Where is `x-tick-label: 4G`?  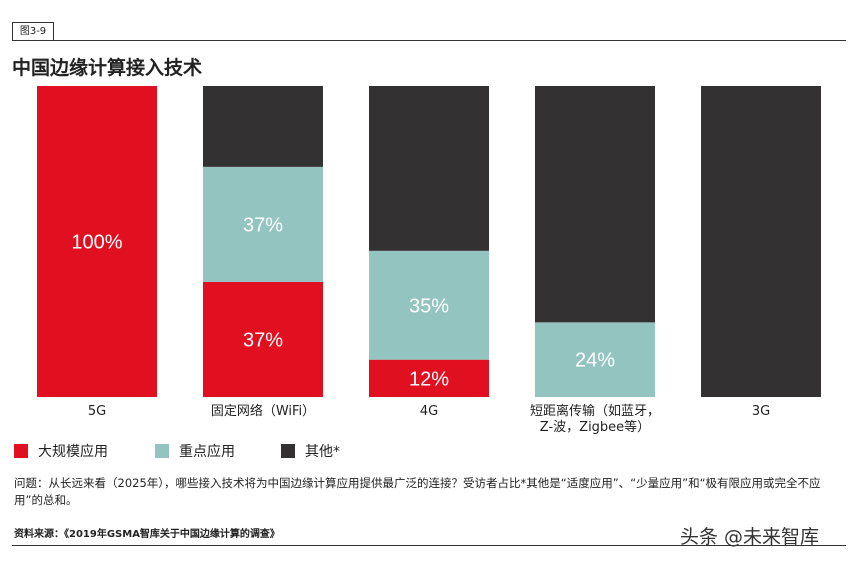 x-tick-label: 4G is located at coordinates (429, 411).